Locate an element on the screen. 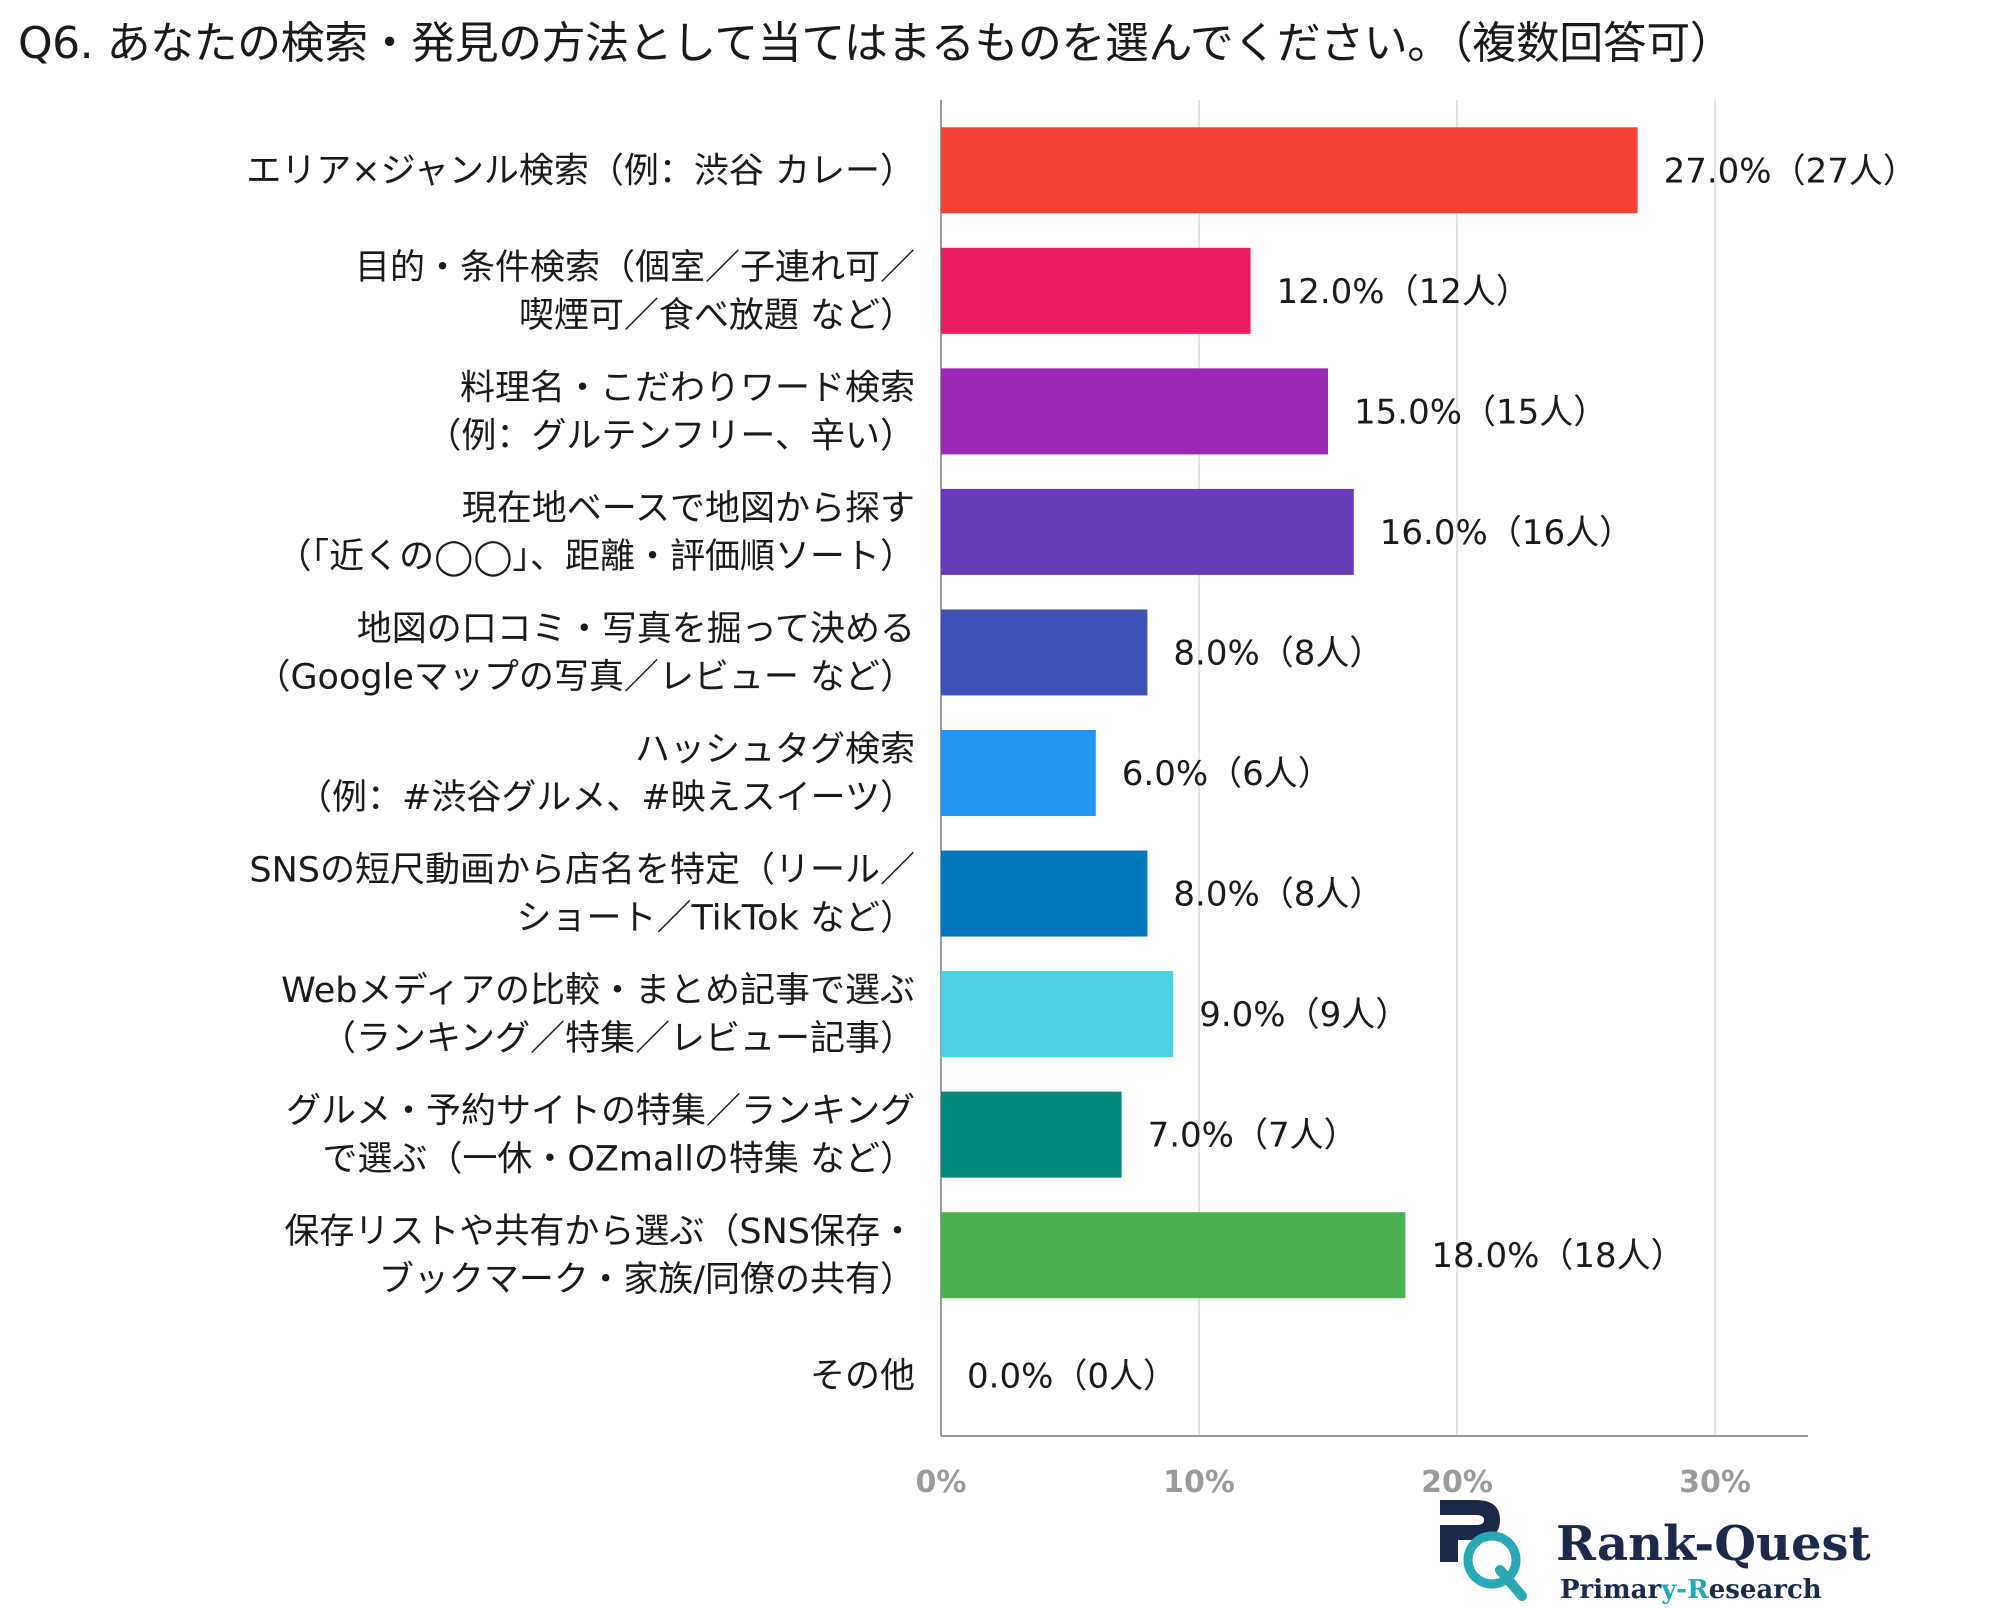 The width and height of the screenshot is (2001, 1608). data-label: 16.0%（16人） is located at coordinates (1506, 533).